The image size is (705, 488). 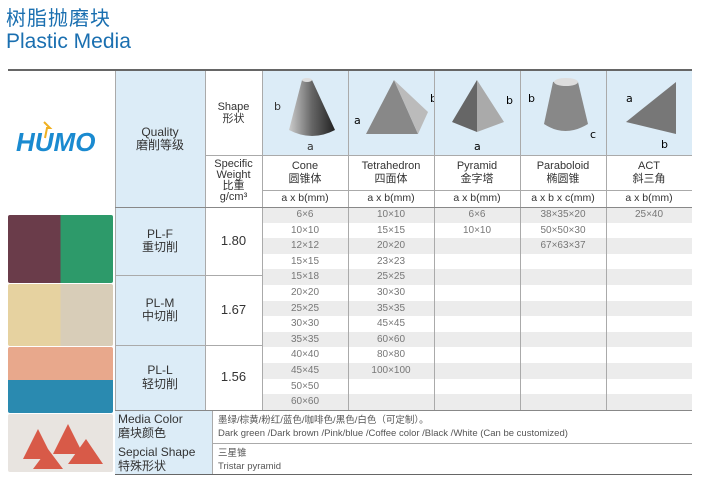 I want to click on table-row: 20×20 30×30, so click(x=477, y=293).